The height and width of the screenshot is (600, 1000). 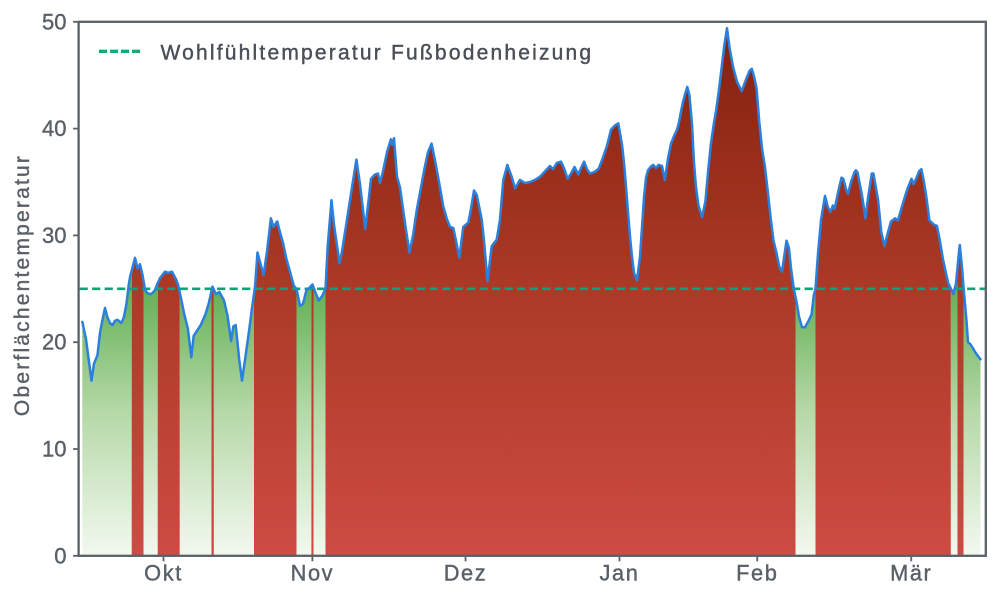 What do you see at coordinates (54, 342) in the screenshot?
I see `svg-text: 20` at bounding box center [54, 342].